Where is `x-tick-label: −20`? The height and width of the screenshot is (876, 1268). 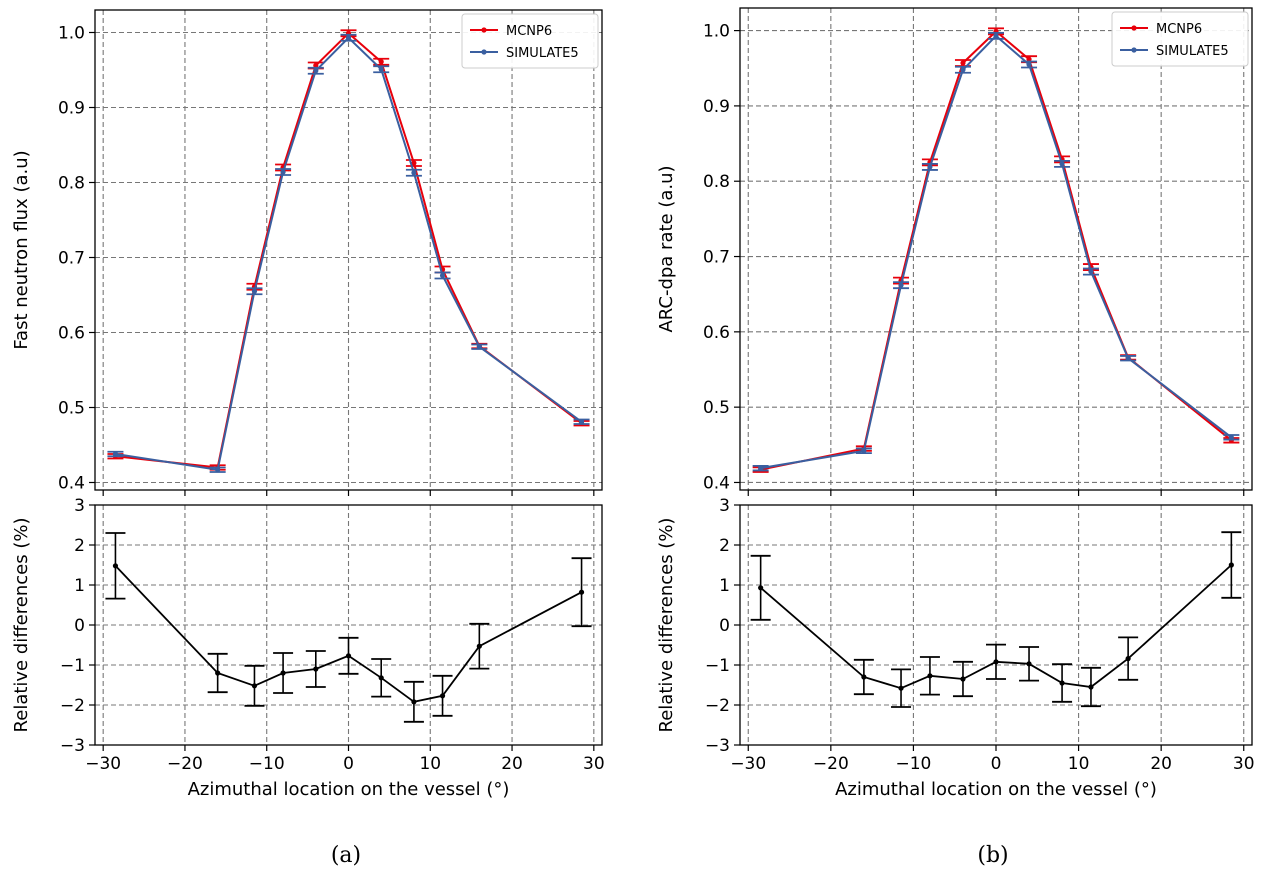 x-tick-label: −20 is located at coordinates (831, 764).